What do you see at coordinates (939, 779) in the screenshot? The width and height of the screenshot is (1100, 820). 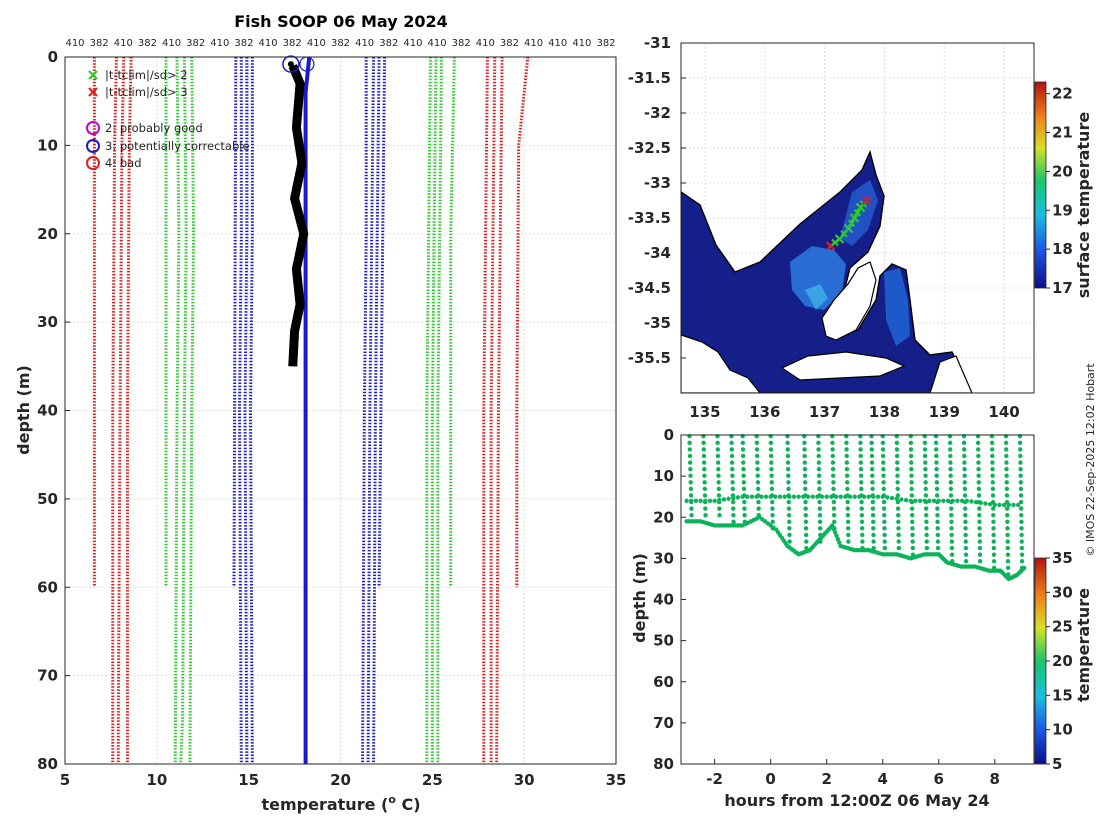 I see `depth-time-xtick-label: 6` at bounding box center [939, 779].